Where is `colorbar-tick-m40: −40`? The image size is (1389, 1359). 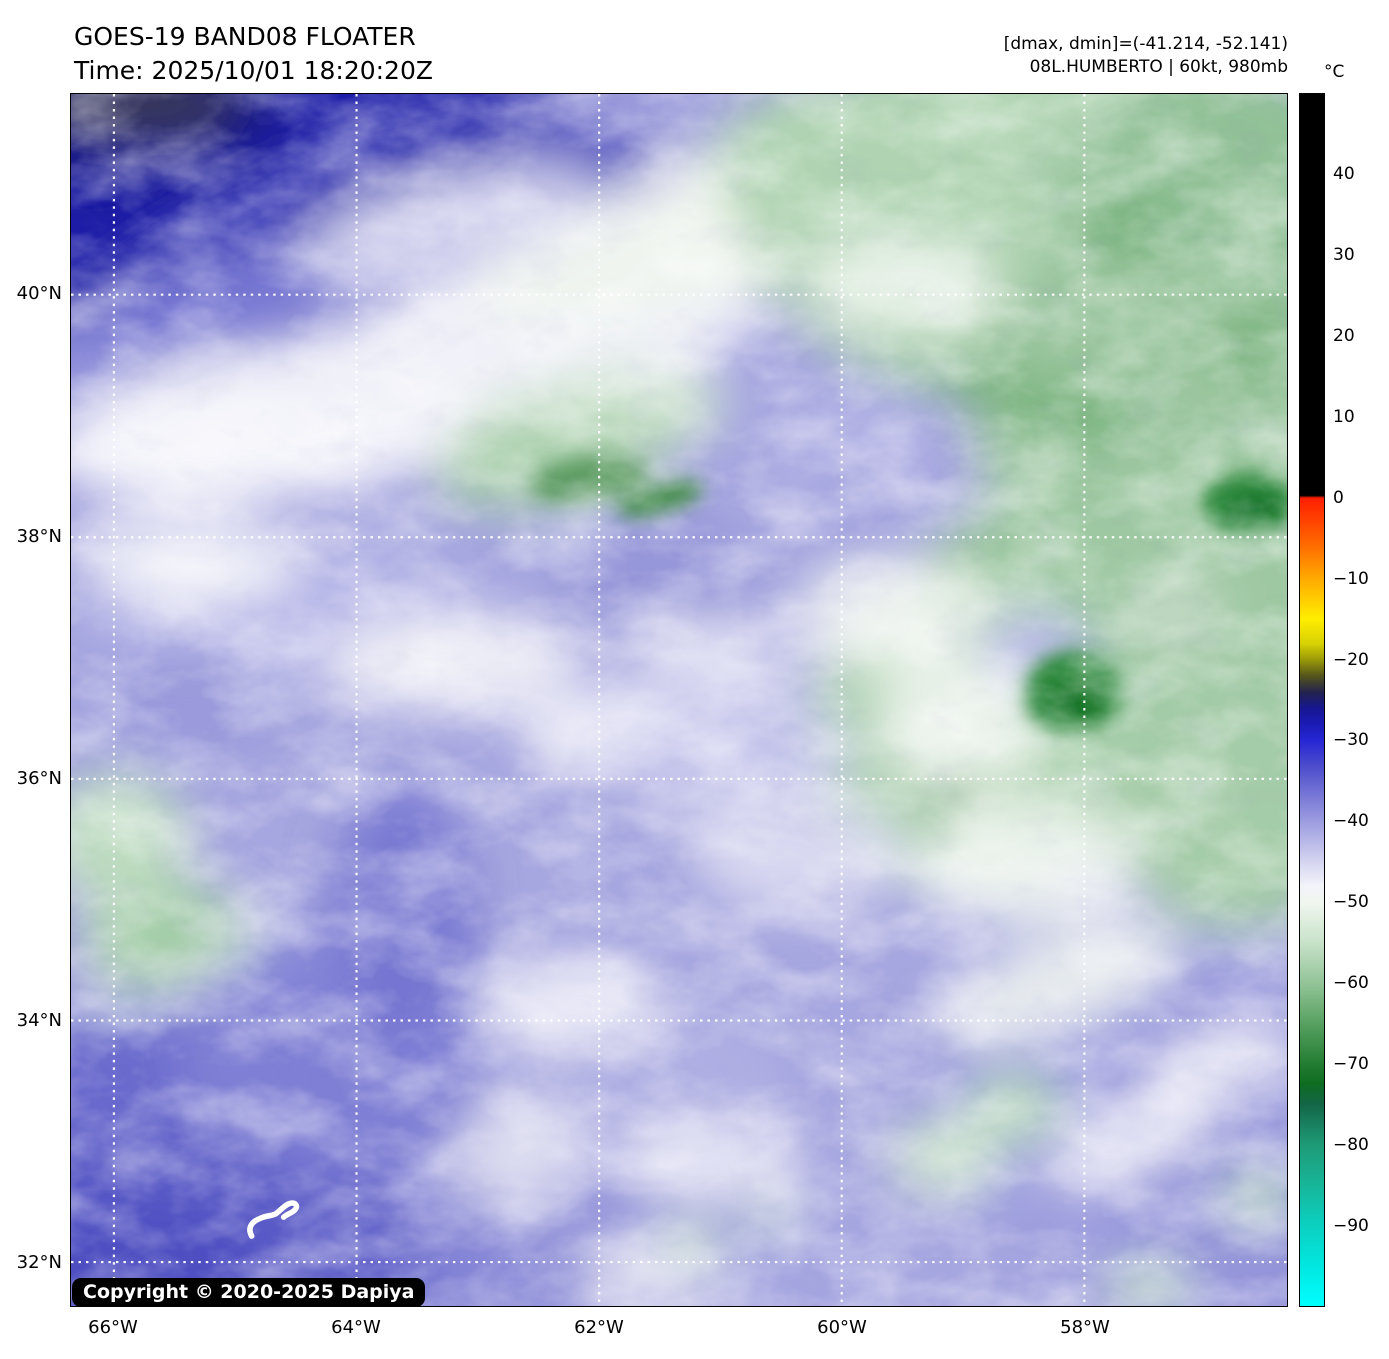
colorbar-tick-m40: −40 is located at coordinates (1351, 821).